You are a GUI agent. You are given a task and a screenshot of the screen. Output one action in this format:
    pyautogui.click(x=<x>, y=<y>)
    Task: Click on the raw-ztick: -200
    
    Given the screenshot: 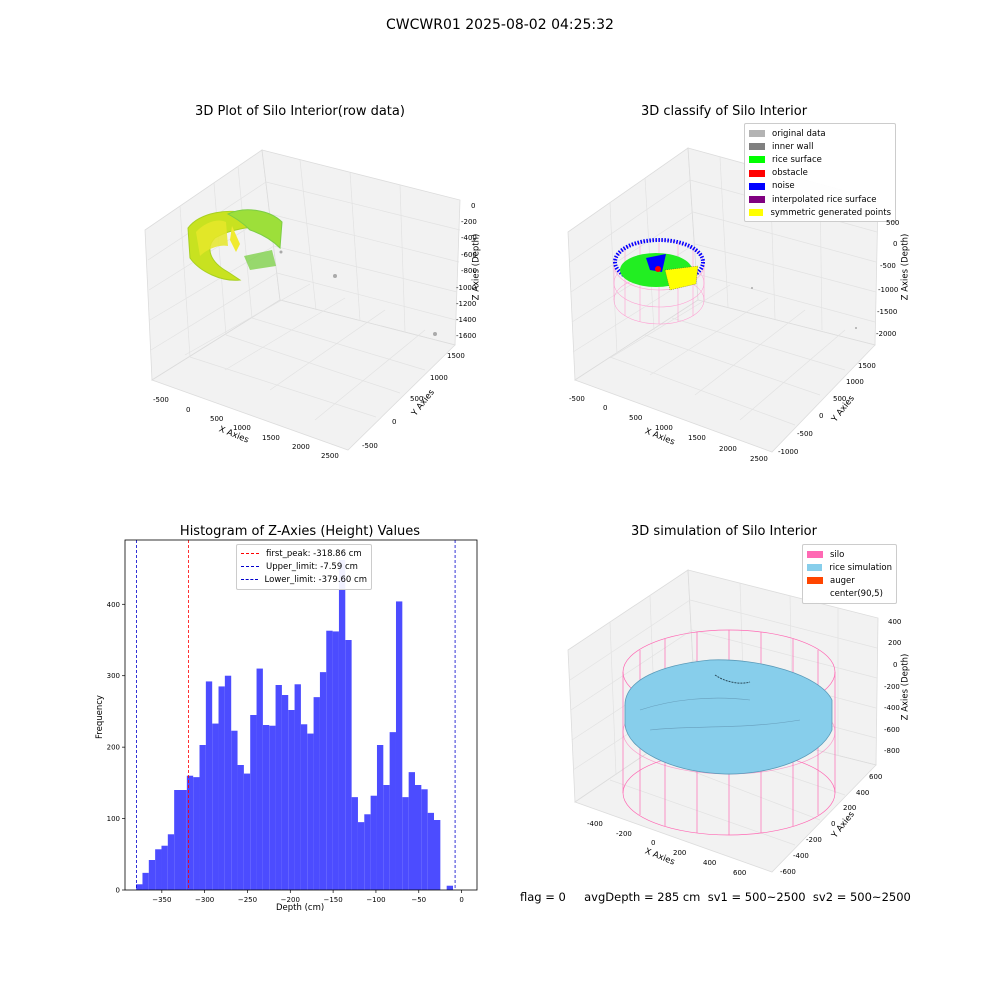 What is the action you would take?
    pyautogui.click(x=469, y=222)
    